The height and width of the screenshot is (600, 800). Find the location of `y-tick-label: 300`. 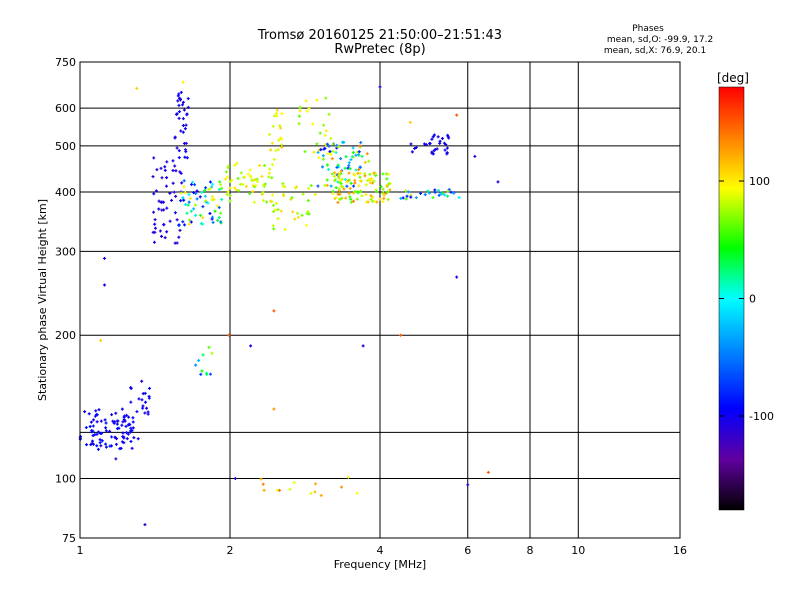

y-tick-label: 300 is located at coordinates (65, 251).